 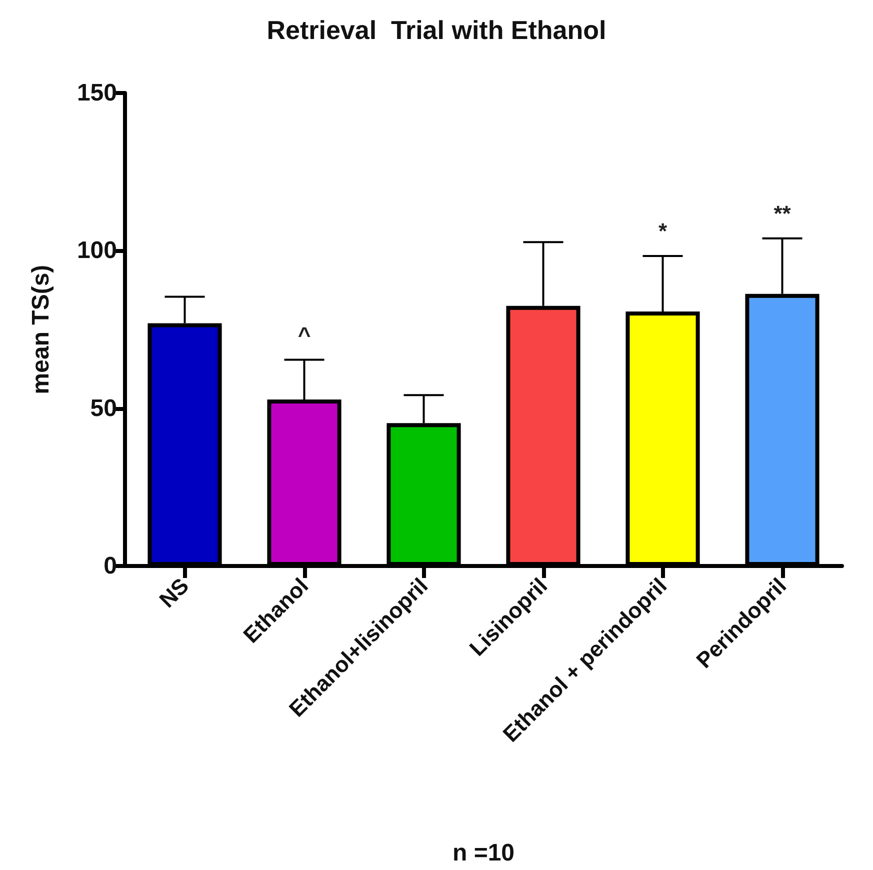 I want to click on annotation: **, so click(x=783, y=213).